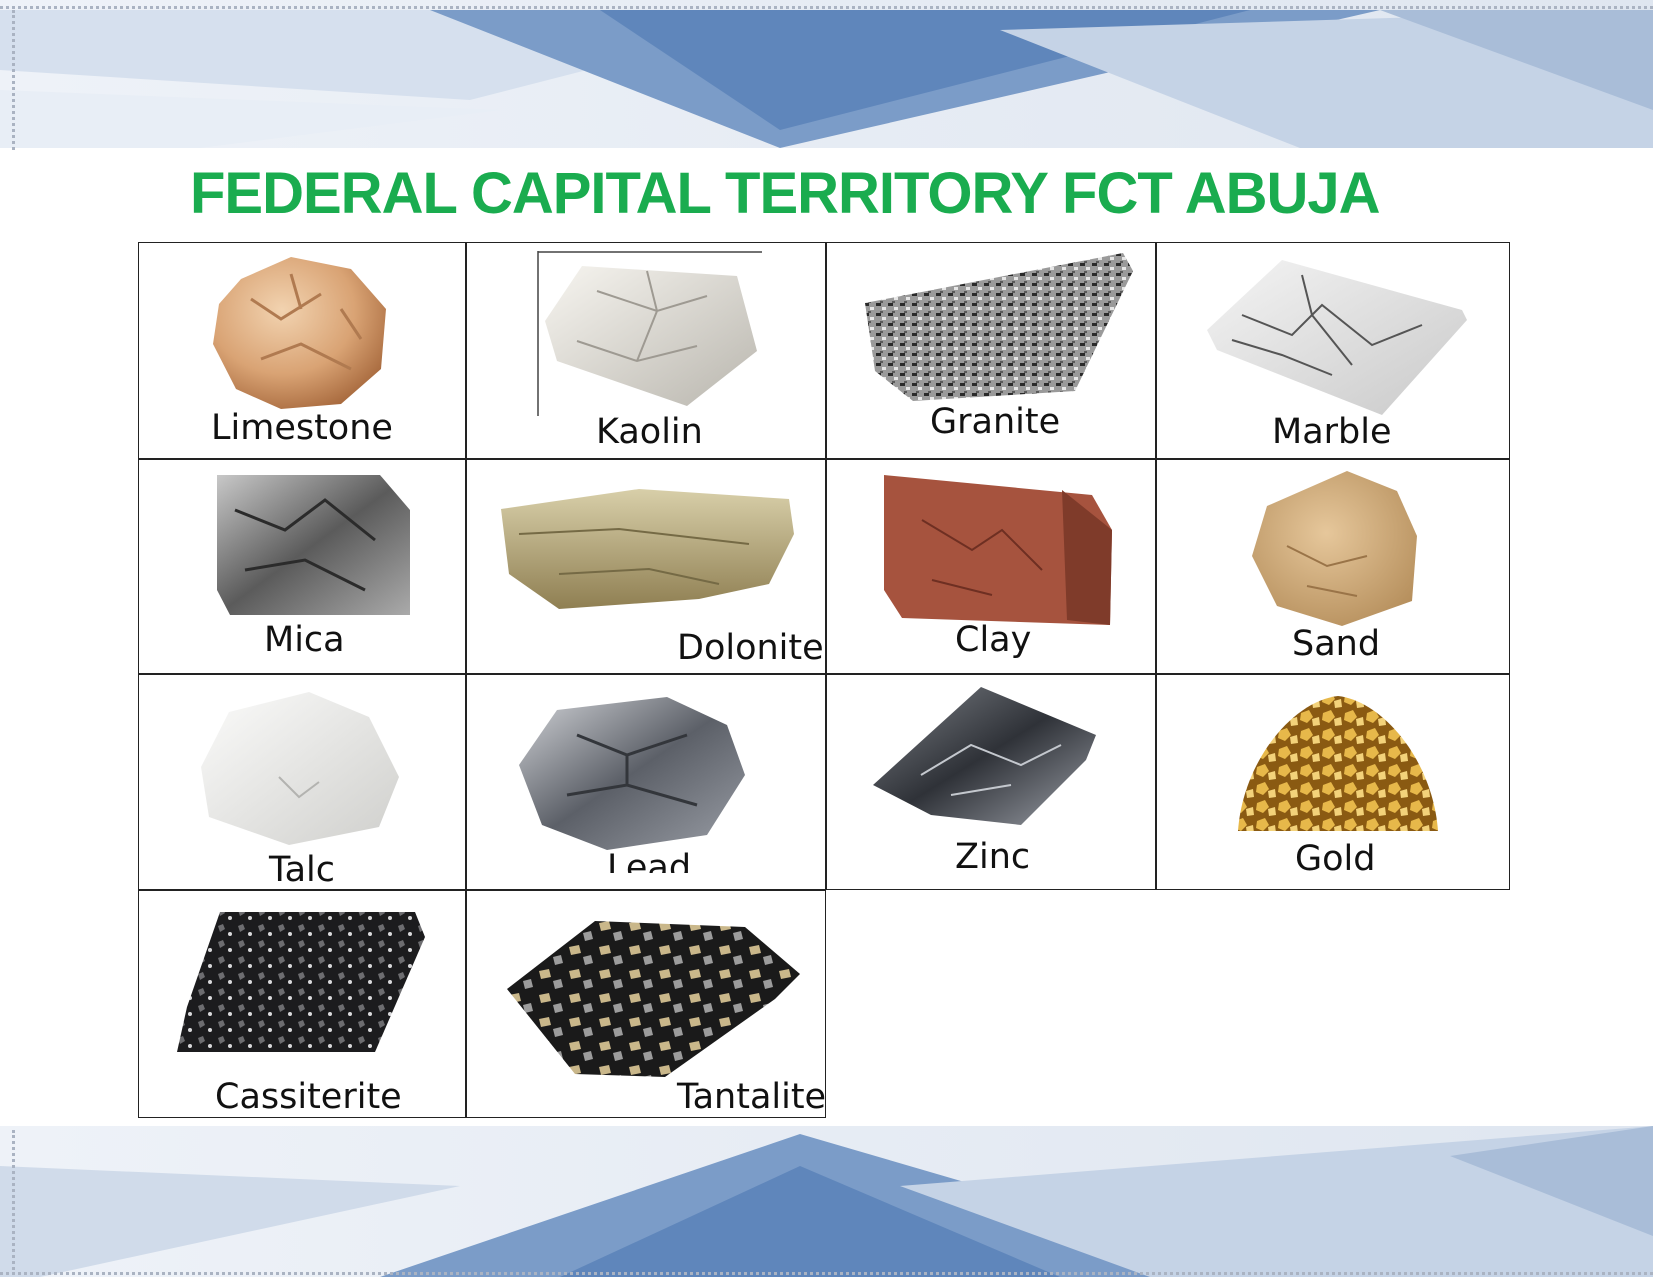 The width and height of the screenshot is (1653, 1277). Describe the element at coordinates (649, 862) in the screenshot. I see `mineral-label: Lead` at that location.